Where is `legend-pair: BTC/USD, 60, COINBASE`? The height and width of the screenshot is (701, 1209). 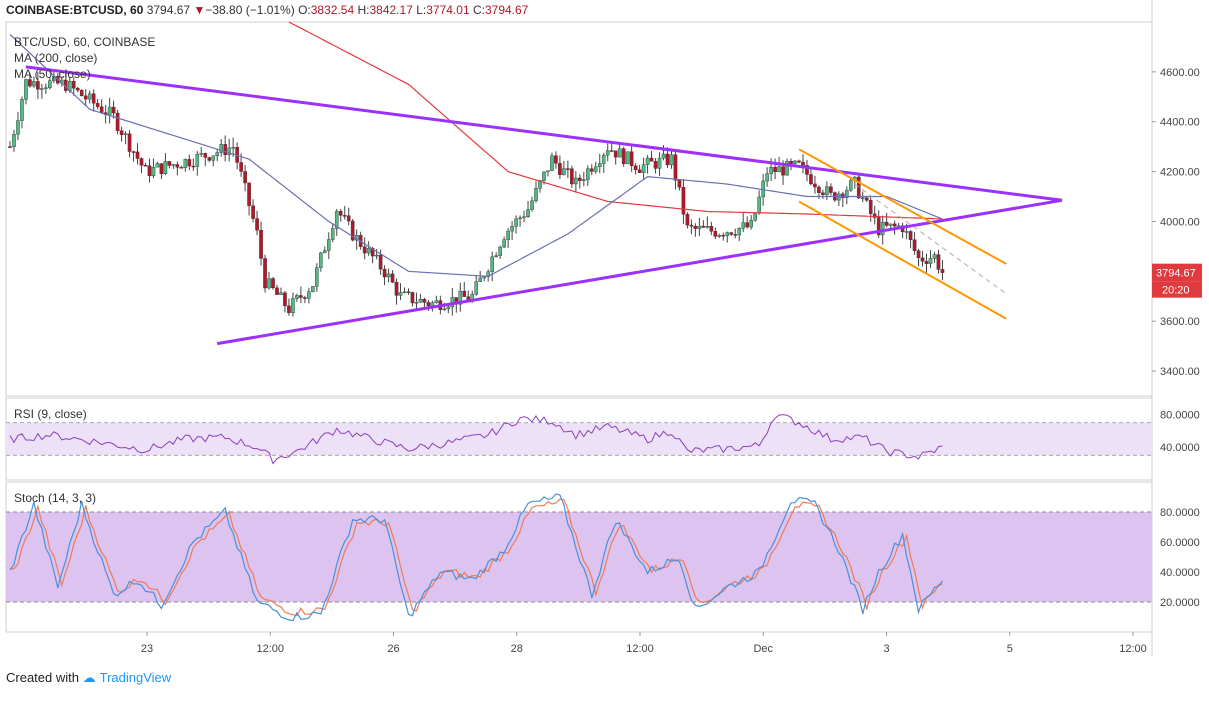 legend-pair: BTC/USD, 60, COINBASE is located at coordinates (84, 42).